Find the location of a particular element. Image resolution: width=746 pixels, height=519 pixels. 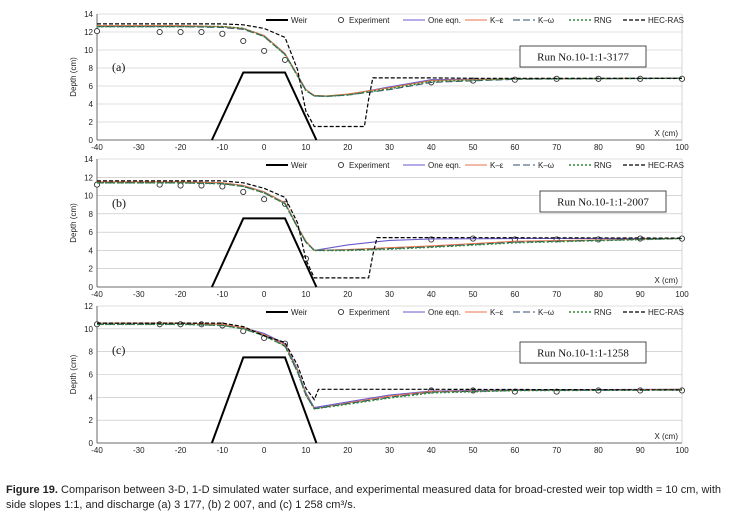

legend-item: Experiment is located at coordinates (363, 312).